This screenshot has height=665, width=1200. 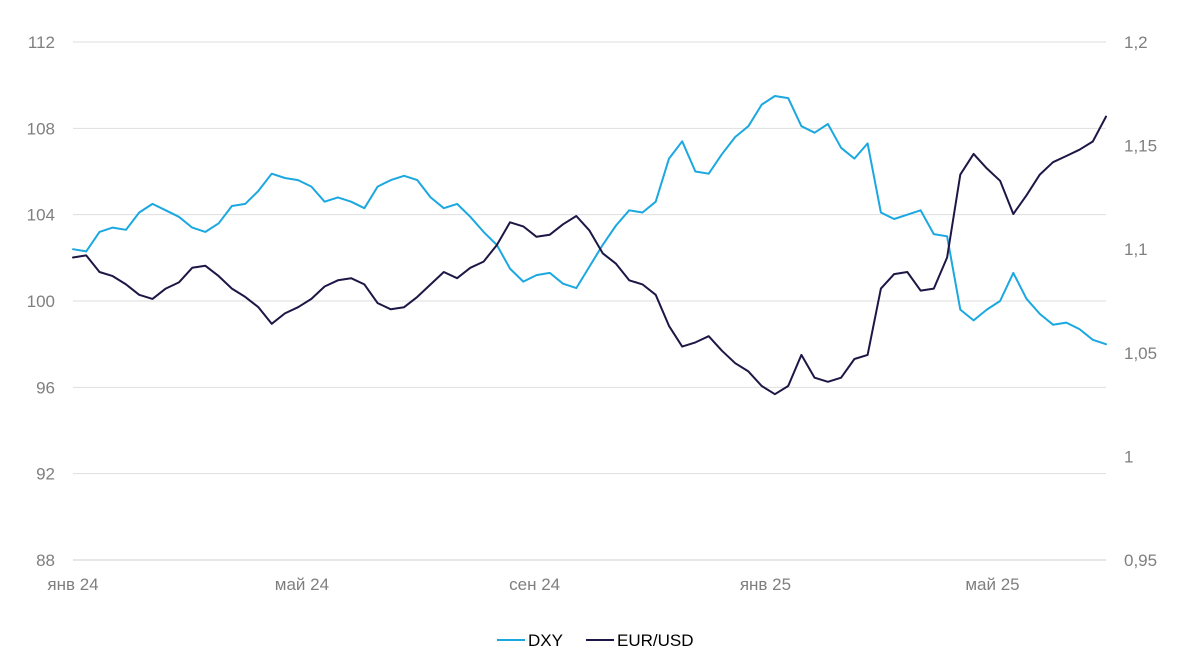 What do you see at coordinates (992, 584) in the screenshot?
I see `x-tick-label: май 25` at bounding box center [992, 584].